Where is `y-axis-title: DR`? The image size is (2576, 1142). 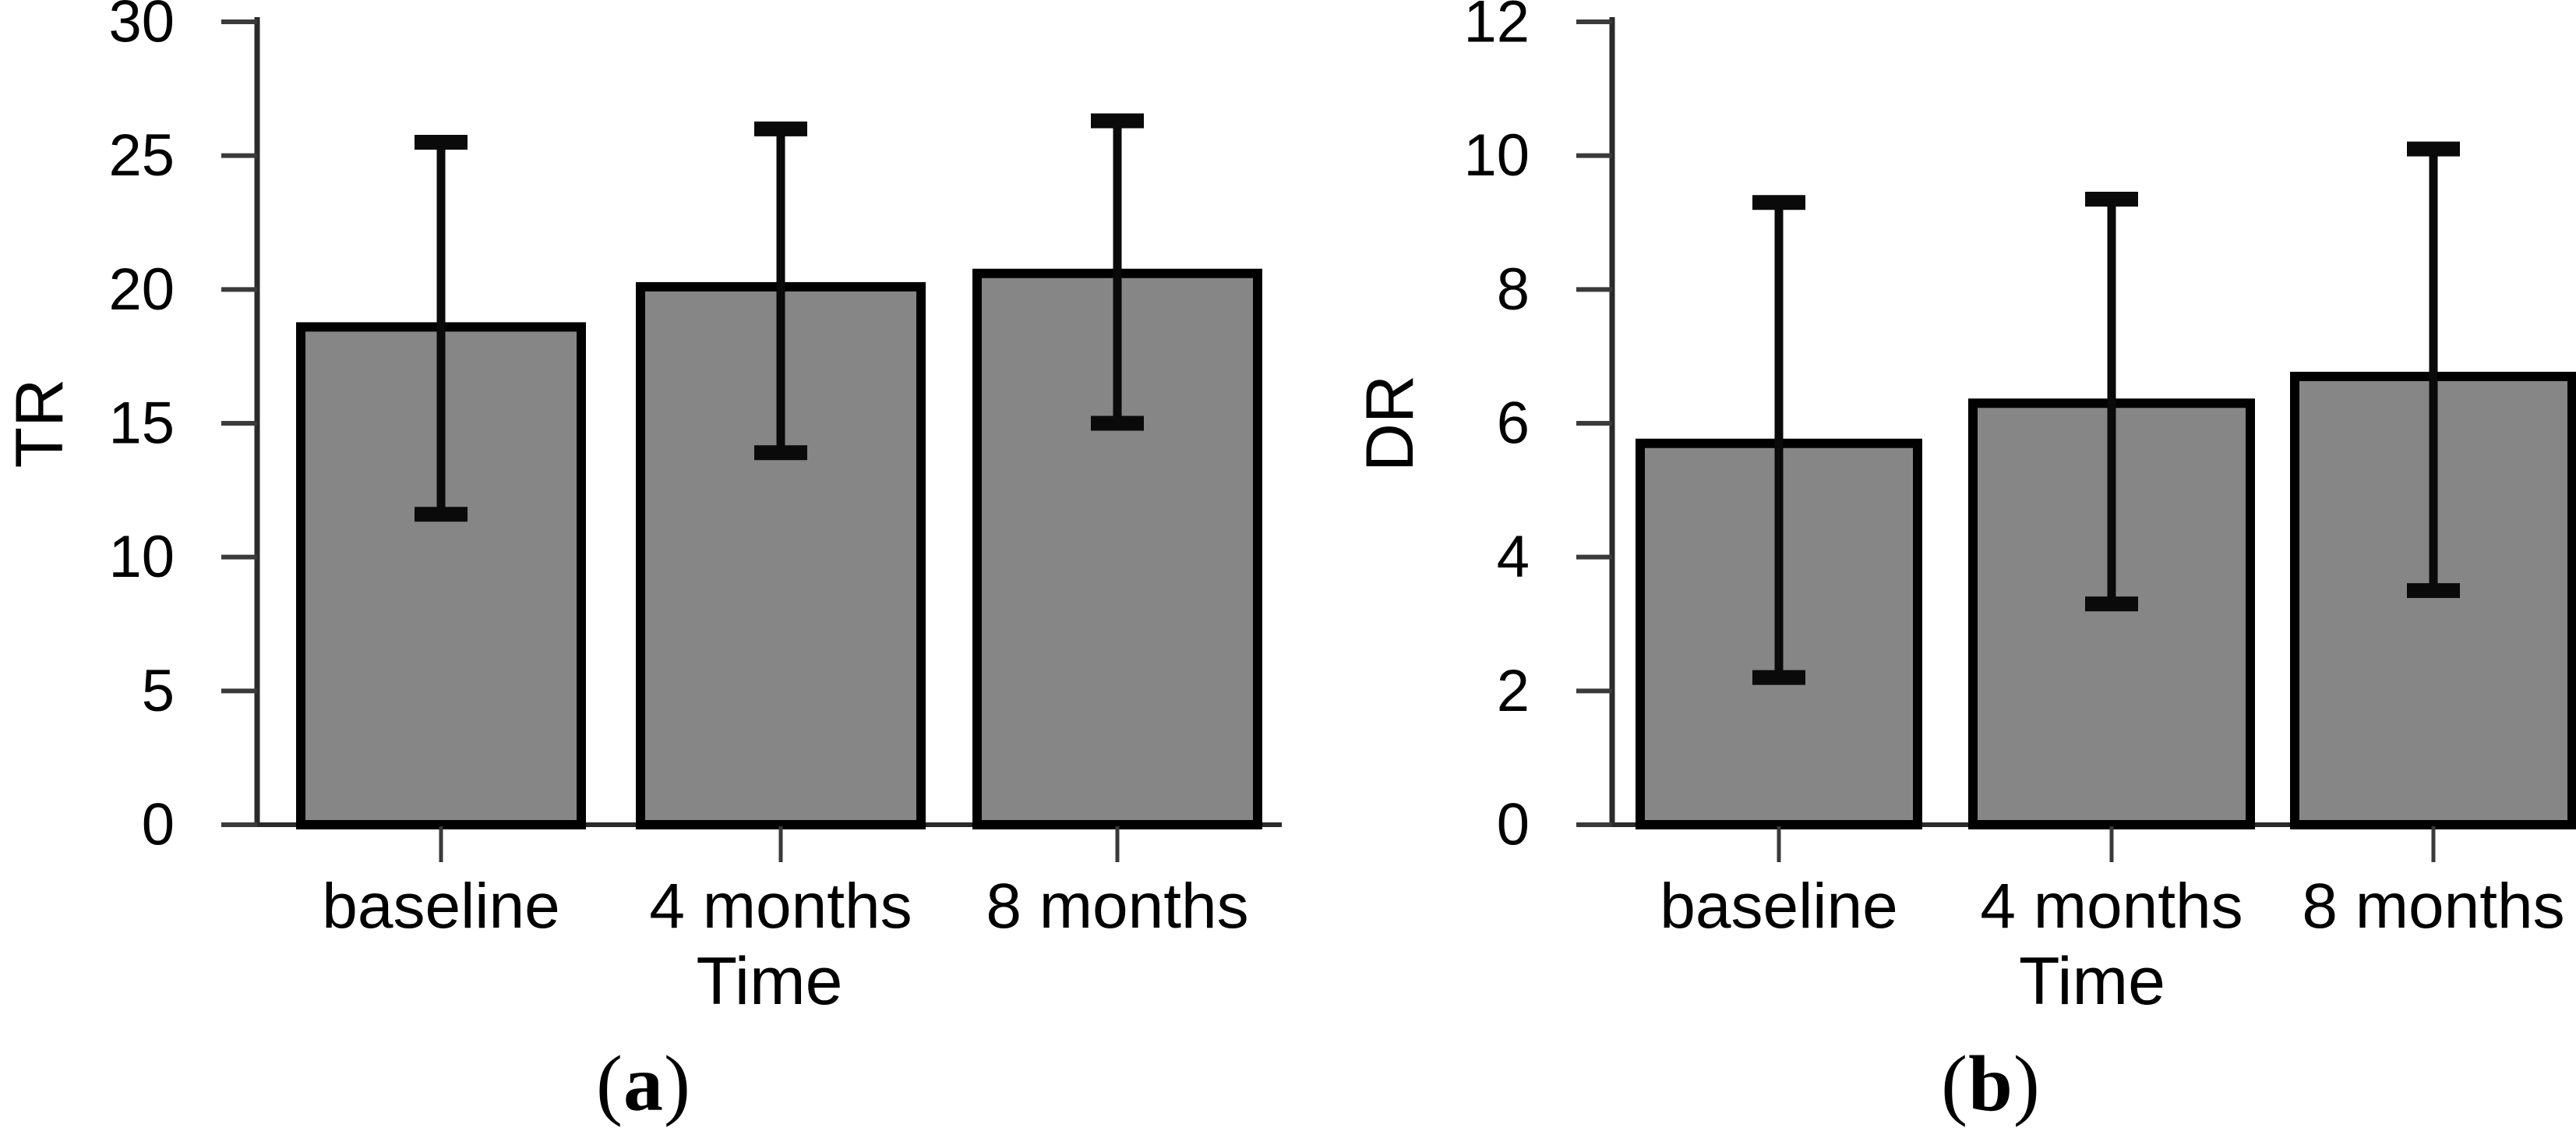 y-axis-title: DR is located at coordinates (1390, 423).